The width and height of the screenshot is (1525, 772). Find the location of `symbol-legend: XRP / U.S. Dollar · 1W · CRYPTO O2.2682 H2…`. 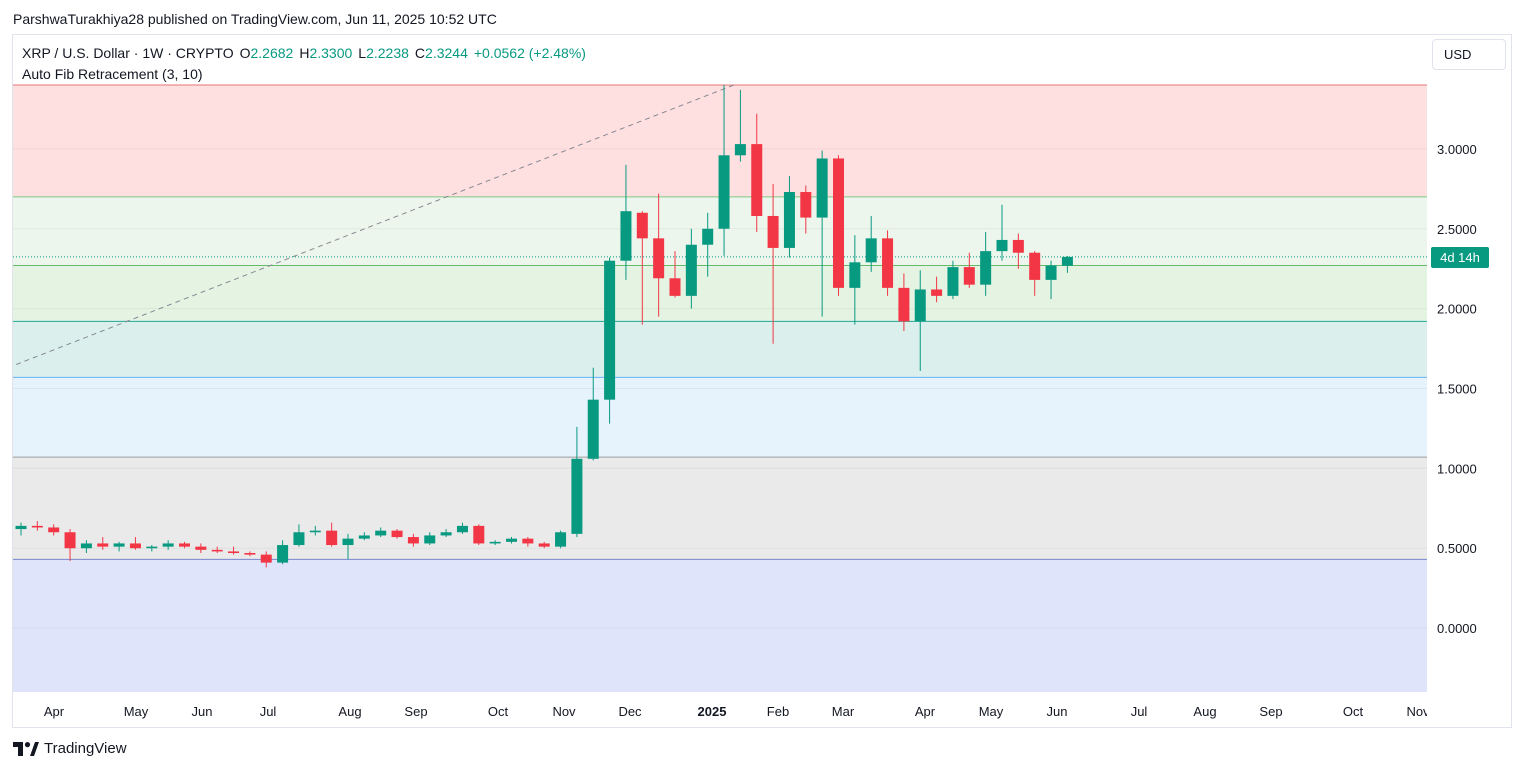

symbol-legend: XRP / U.S. Dollar · 1W · CRYPTO O2.2682 H2… is located at coordinates (304, 53).